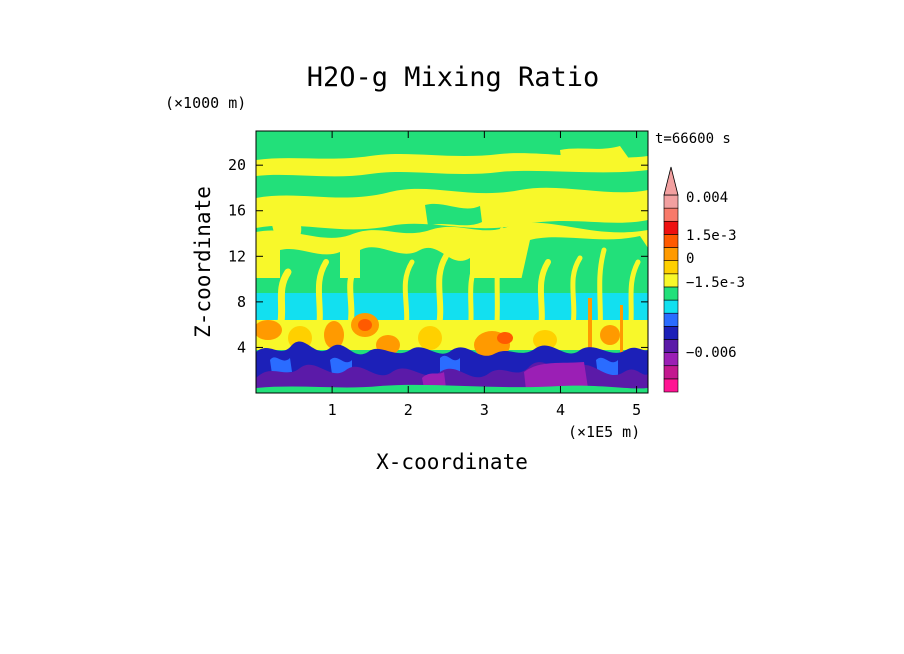  Describe the element at coordinates (205, 103) in the screenshot. I see `y-unit-label: (×1000 m)` at that location.